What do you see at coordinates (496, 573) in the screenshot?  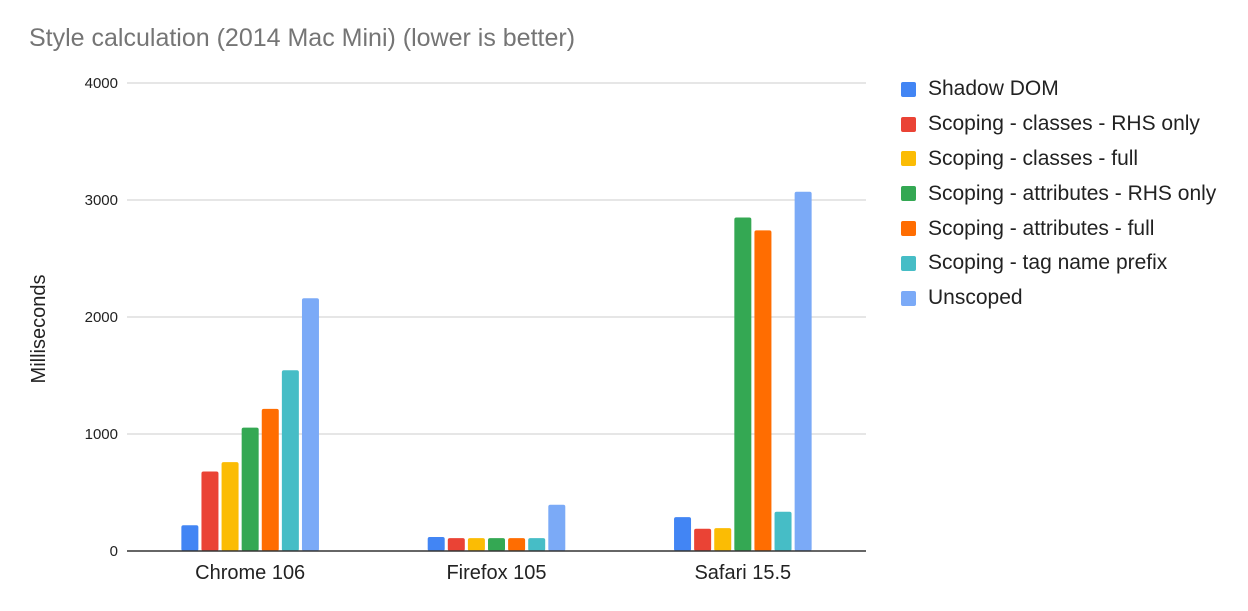 I see `x-tick-label: Firefox 105` at bounding box center [496, 573].